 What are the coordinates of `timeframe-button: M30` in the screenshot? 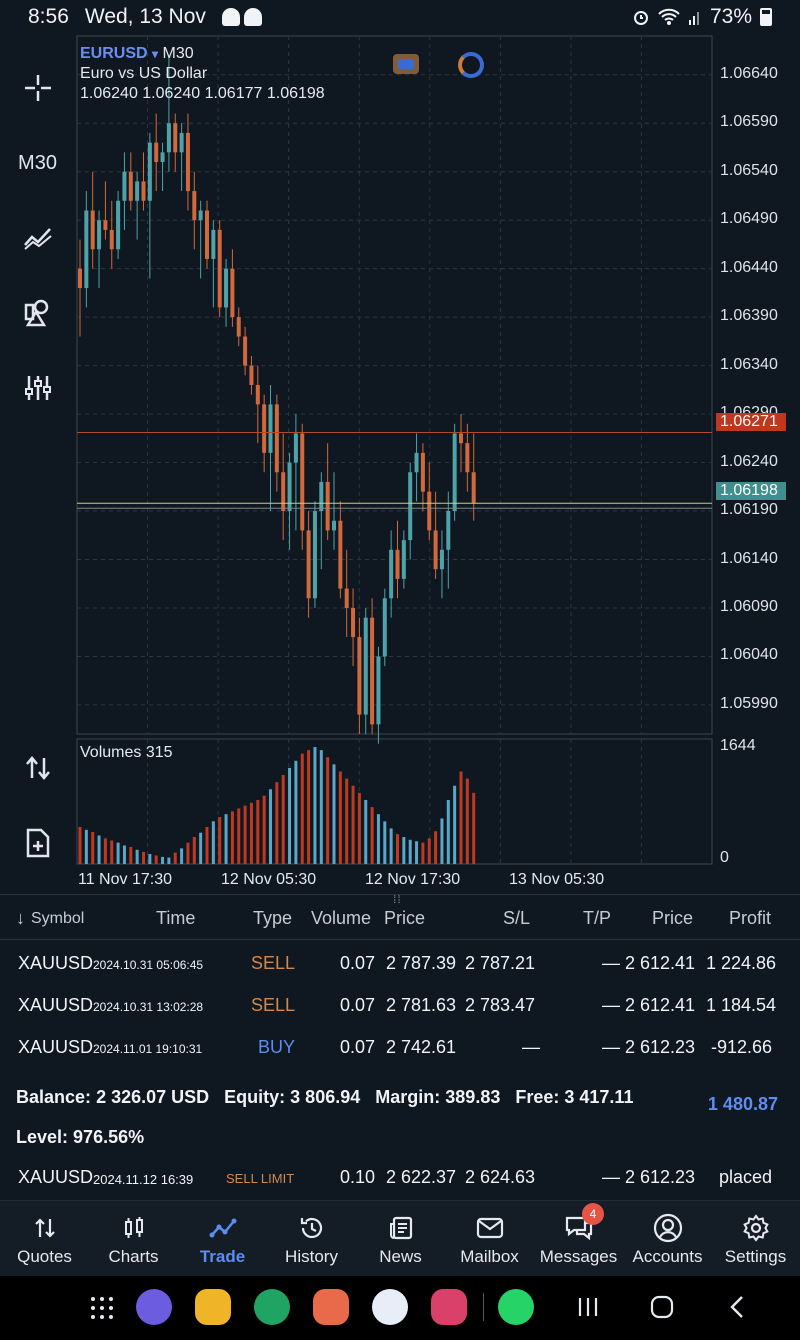 It's located at (37, 162).